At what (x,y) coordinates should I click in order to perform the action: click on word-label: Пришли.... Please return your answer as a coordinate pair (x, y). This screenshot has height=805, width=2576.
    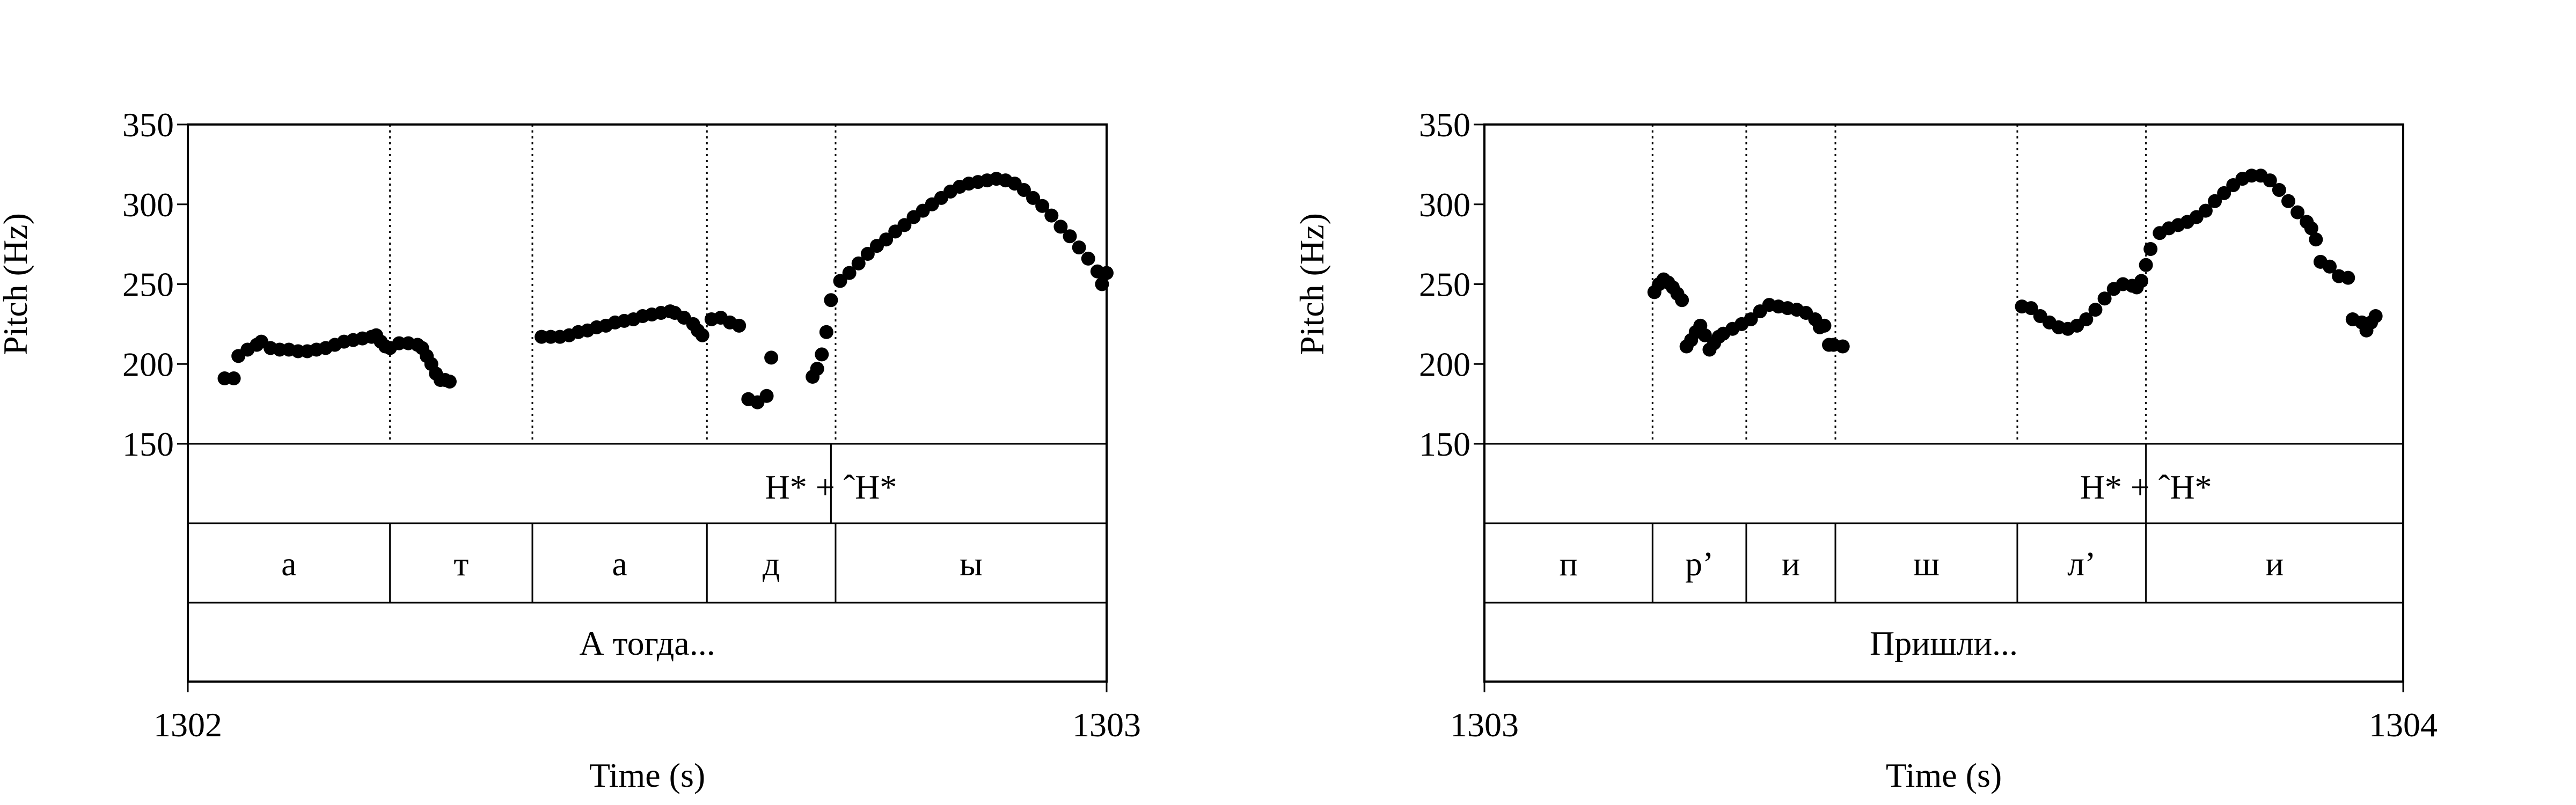
    Looking at the image, I should click on (1944, 643).